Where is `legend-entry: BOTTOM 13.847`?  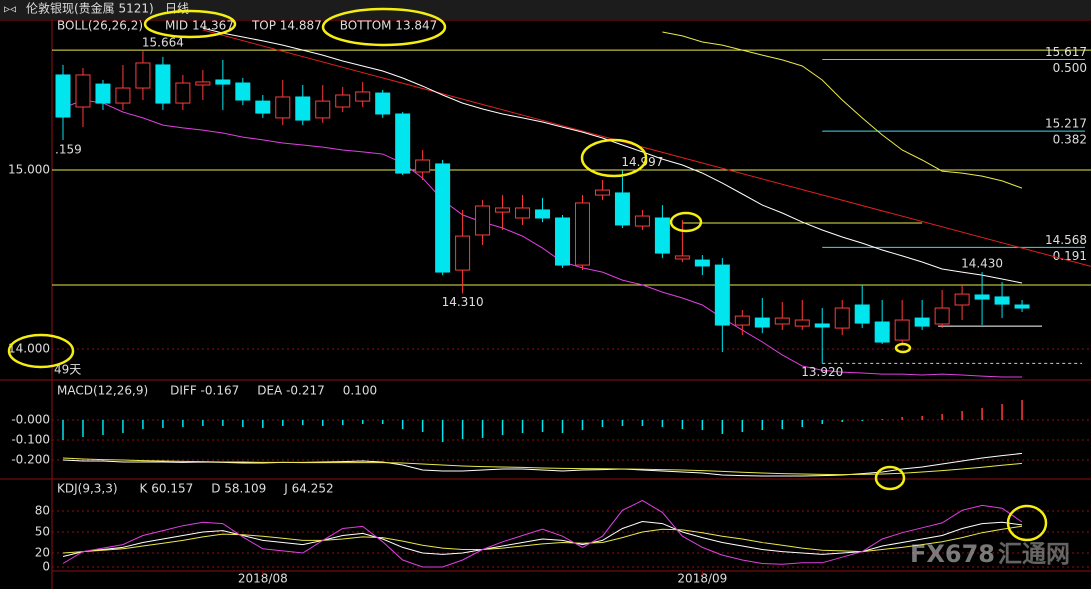 legend-entry: BOTTOM 13.847 is located at coordinates (389, 26).